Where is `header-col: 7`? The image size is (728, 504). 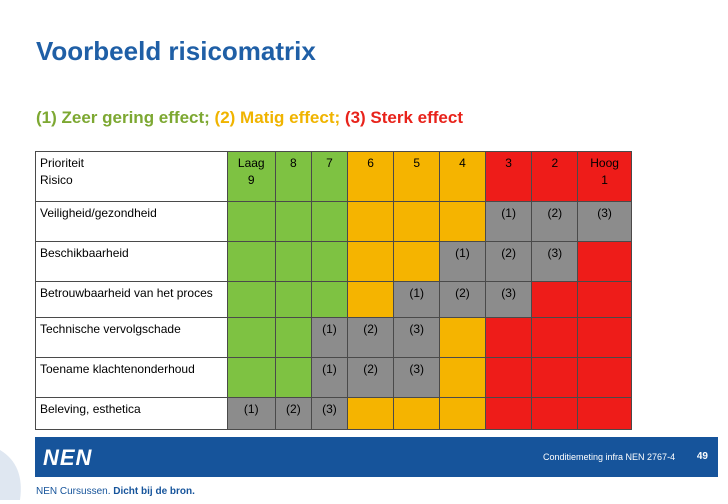 header-col: 7 is located at coordinates (329, 176).